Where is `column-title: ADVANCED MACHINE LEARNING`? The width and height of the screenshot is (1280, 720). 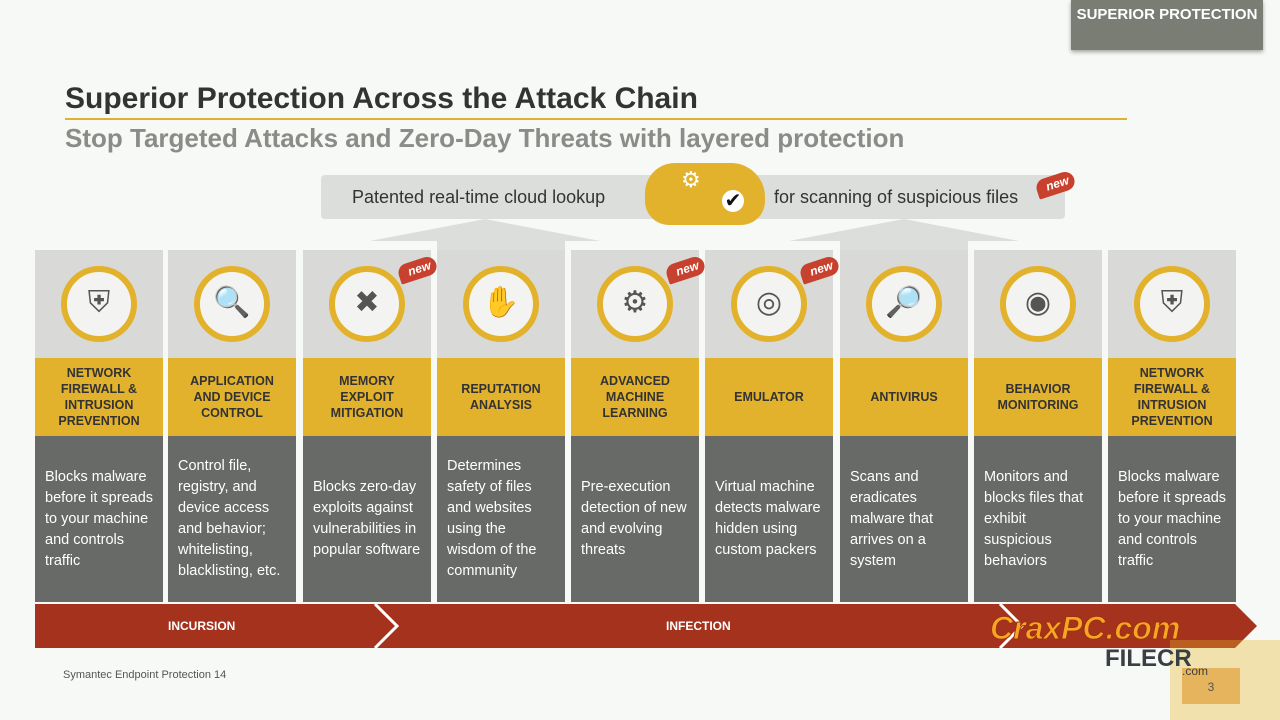
column-title: ADVANCED MACHINE LEARNING is located at coordinates (635, 397).